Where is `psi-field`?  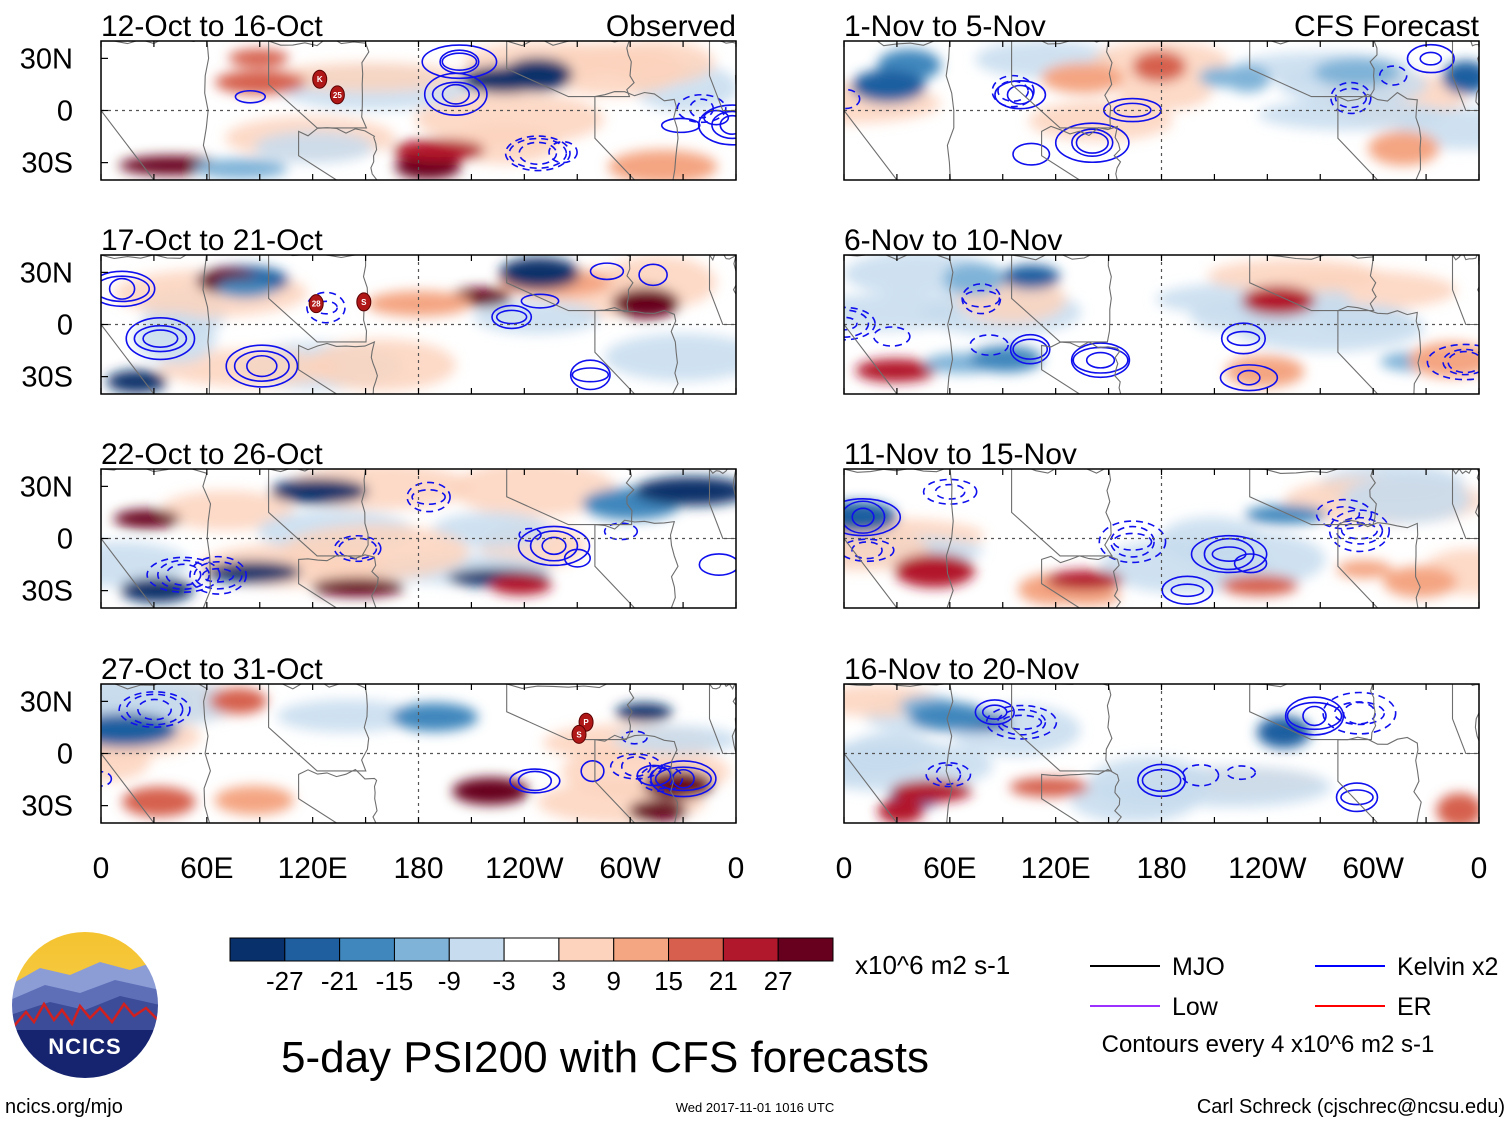
psi-field is located at coordinates (418, 538).